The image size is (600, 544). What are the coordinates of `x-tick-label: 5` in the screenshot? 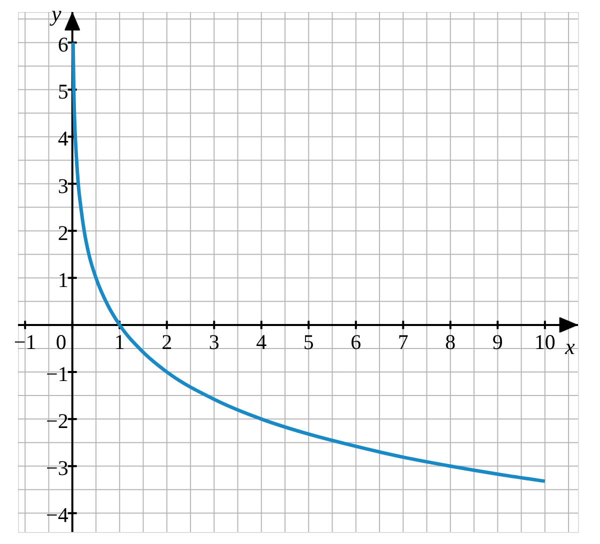 It's located at (308, 342).